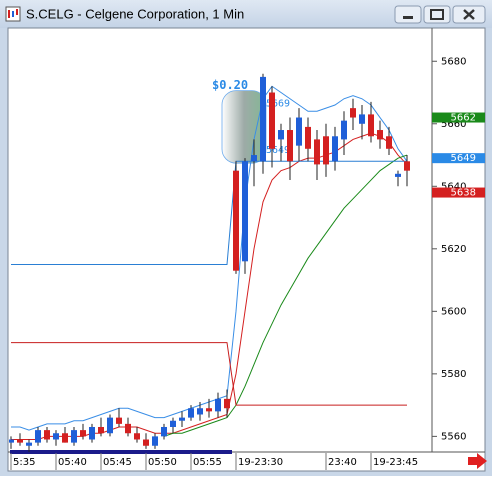 The width and height of the screenshot is (492, 481). What do you see at coordinates (395, 462) in the screenshot?
I see `x-tick-label: 19-23:45` at bounding box center [395, 462].